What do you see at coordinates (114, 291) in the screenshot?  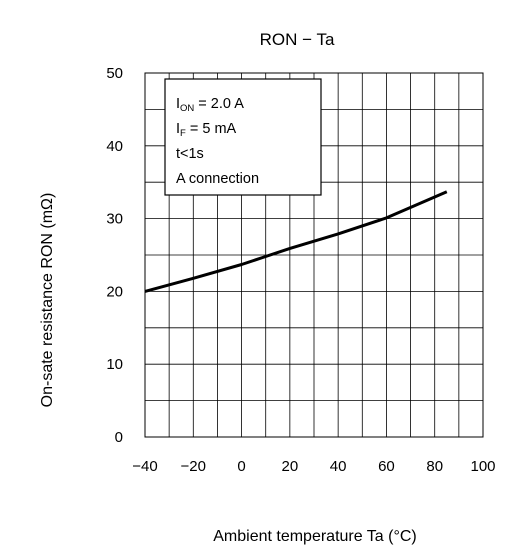 I see `y-tick-label: 20` at bounding box center [114, 291].